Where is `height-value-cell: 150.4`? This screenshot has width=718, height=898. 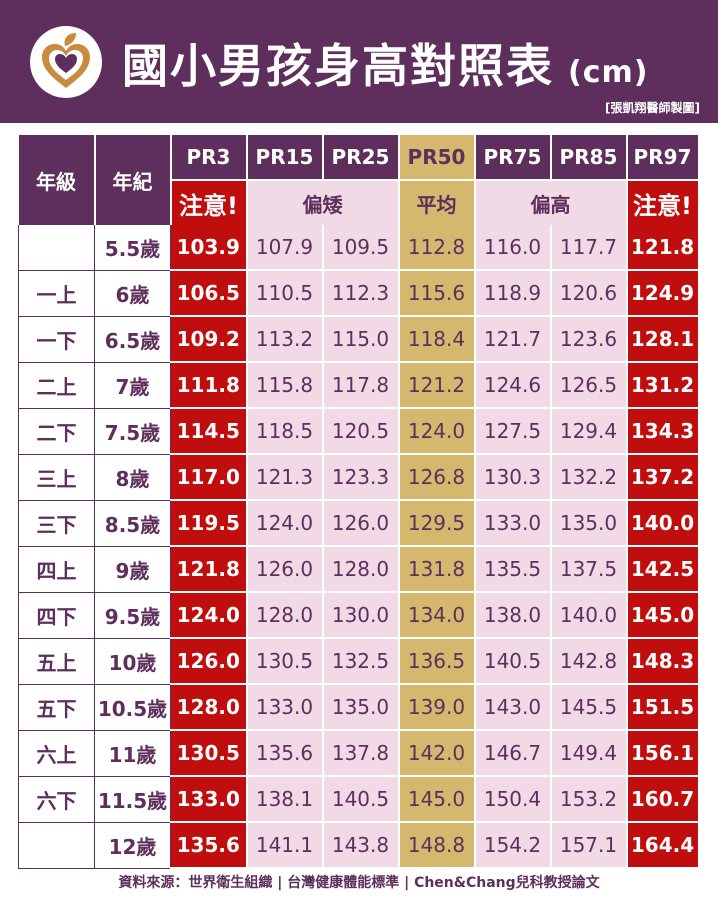 height-value-cell: 150.4 is located at coordinates (513, 799).